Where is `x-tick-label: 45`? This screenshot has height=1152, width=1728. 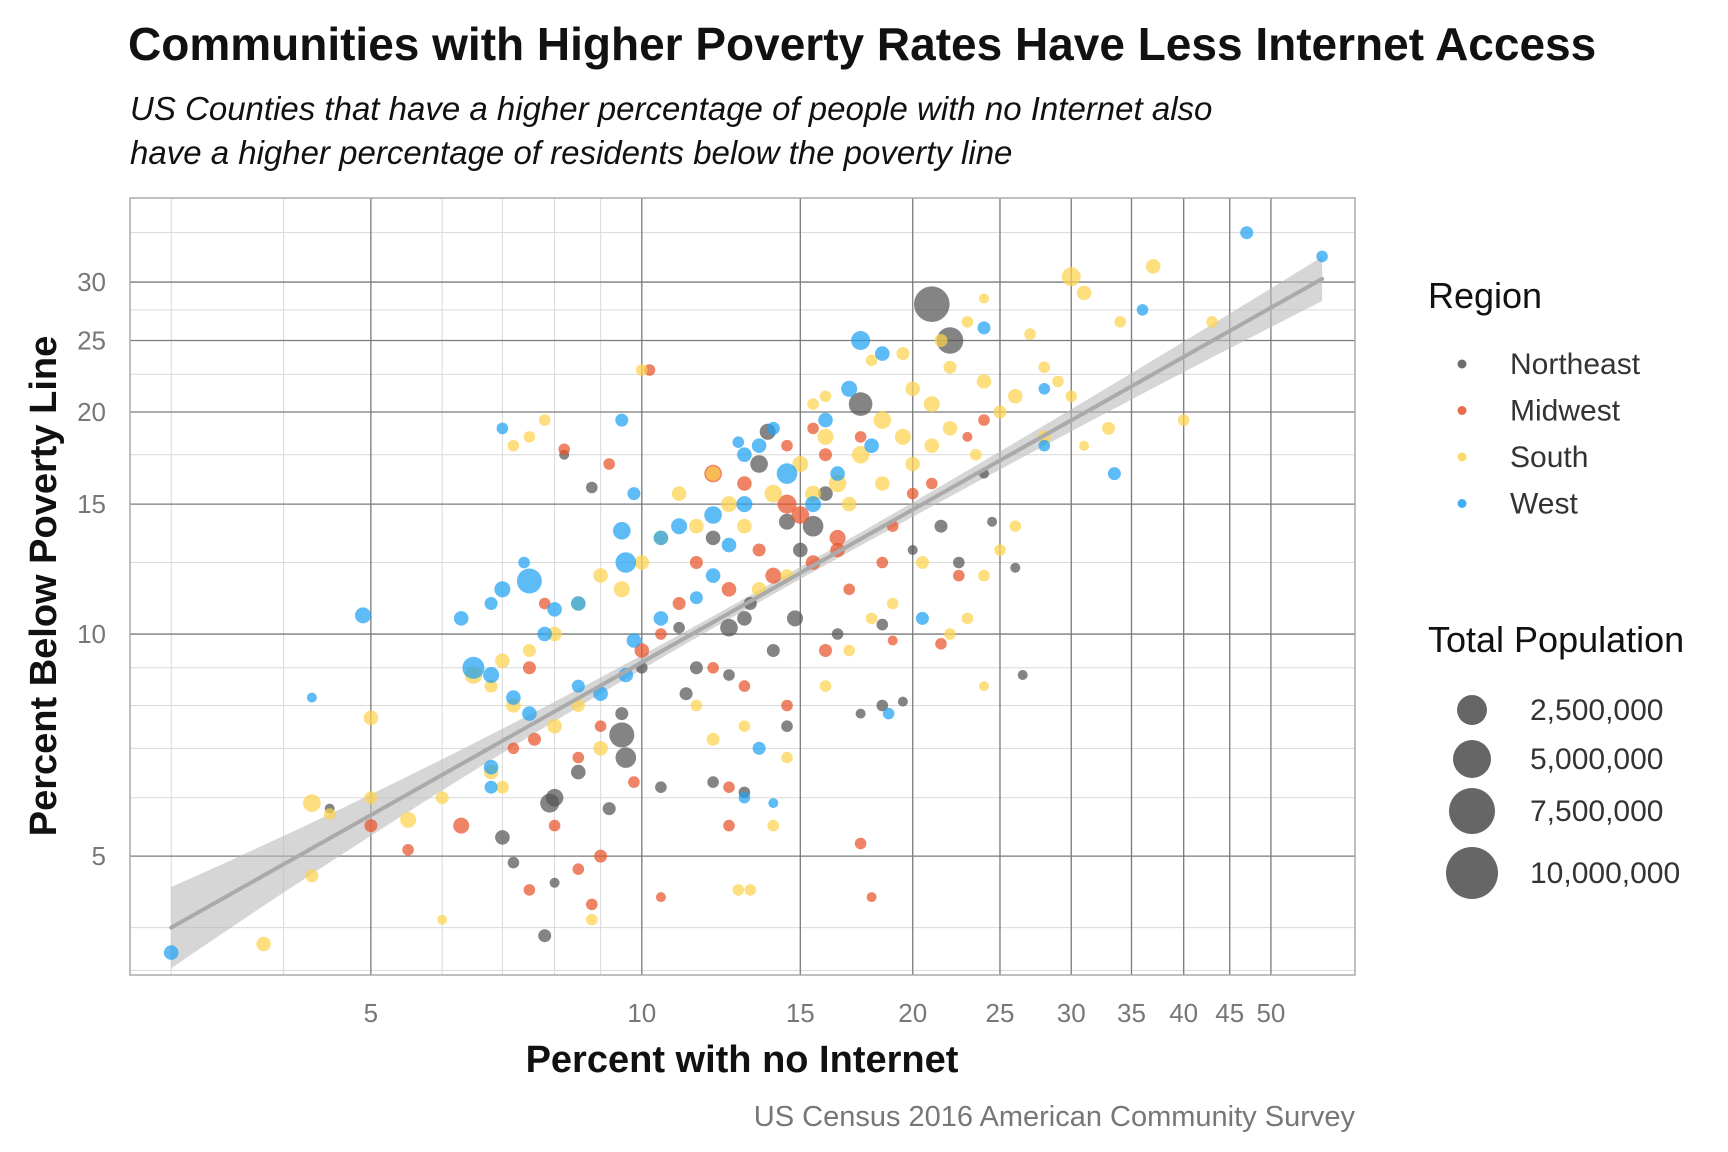
x-tick-label: 45 is located at coordinates (1229, 1013).